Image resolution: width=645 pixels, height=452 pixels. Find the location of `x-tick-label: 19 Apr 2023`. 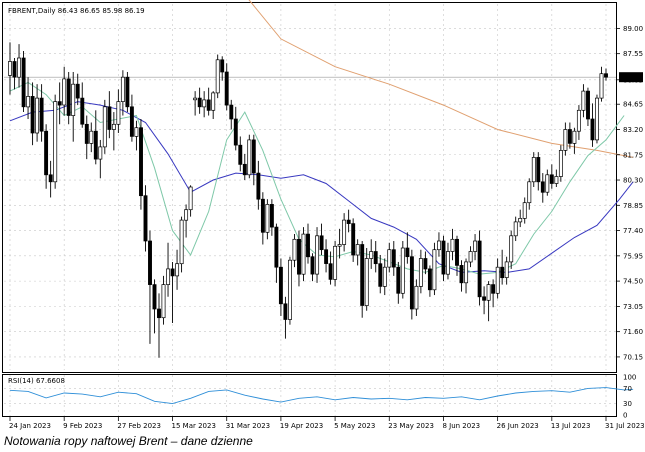

x-tick-label: 19 Apr 2023 is located at coordinates (301, 426).